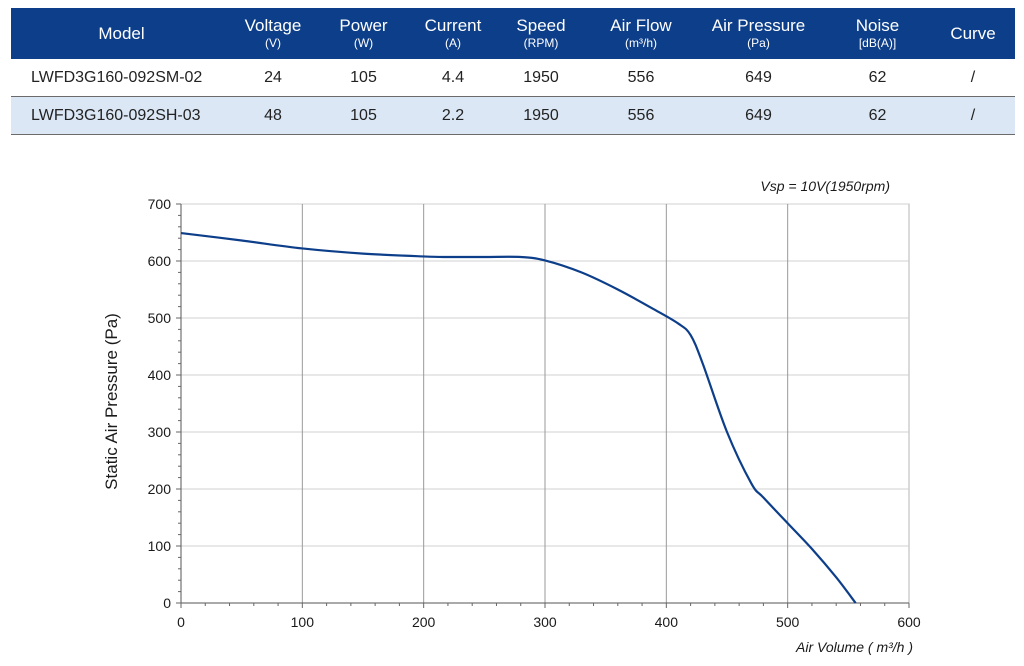 The width and height of the screenshot is (1024, 666). Describe the element at coordinates (854, 647) in the screenshot. I see `x-axis-label: Air Volume ( m³/h )` at that location.